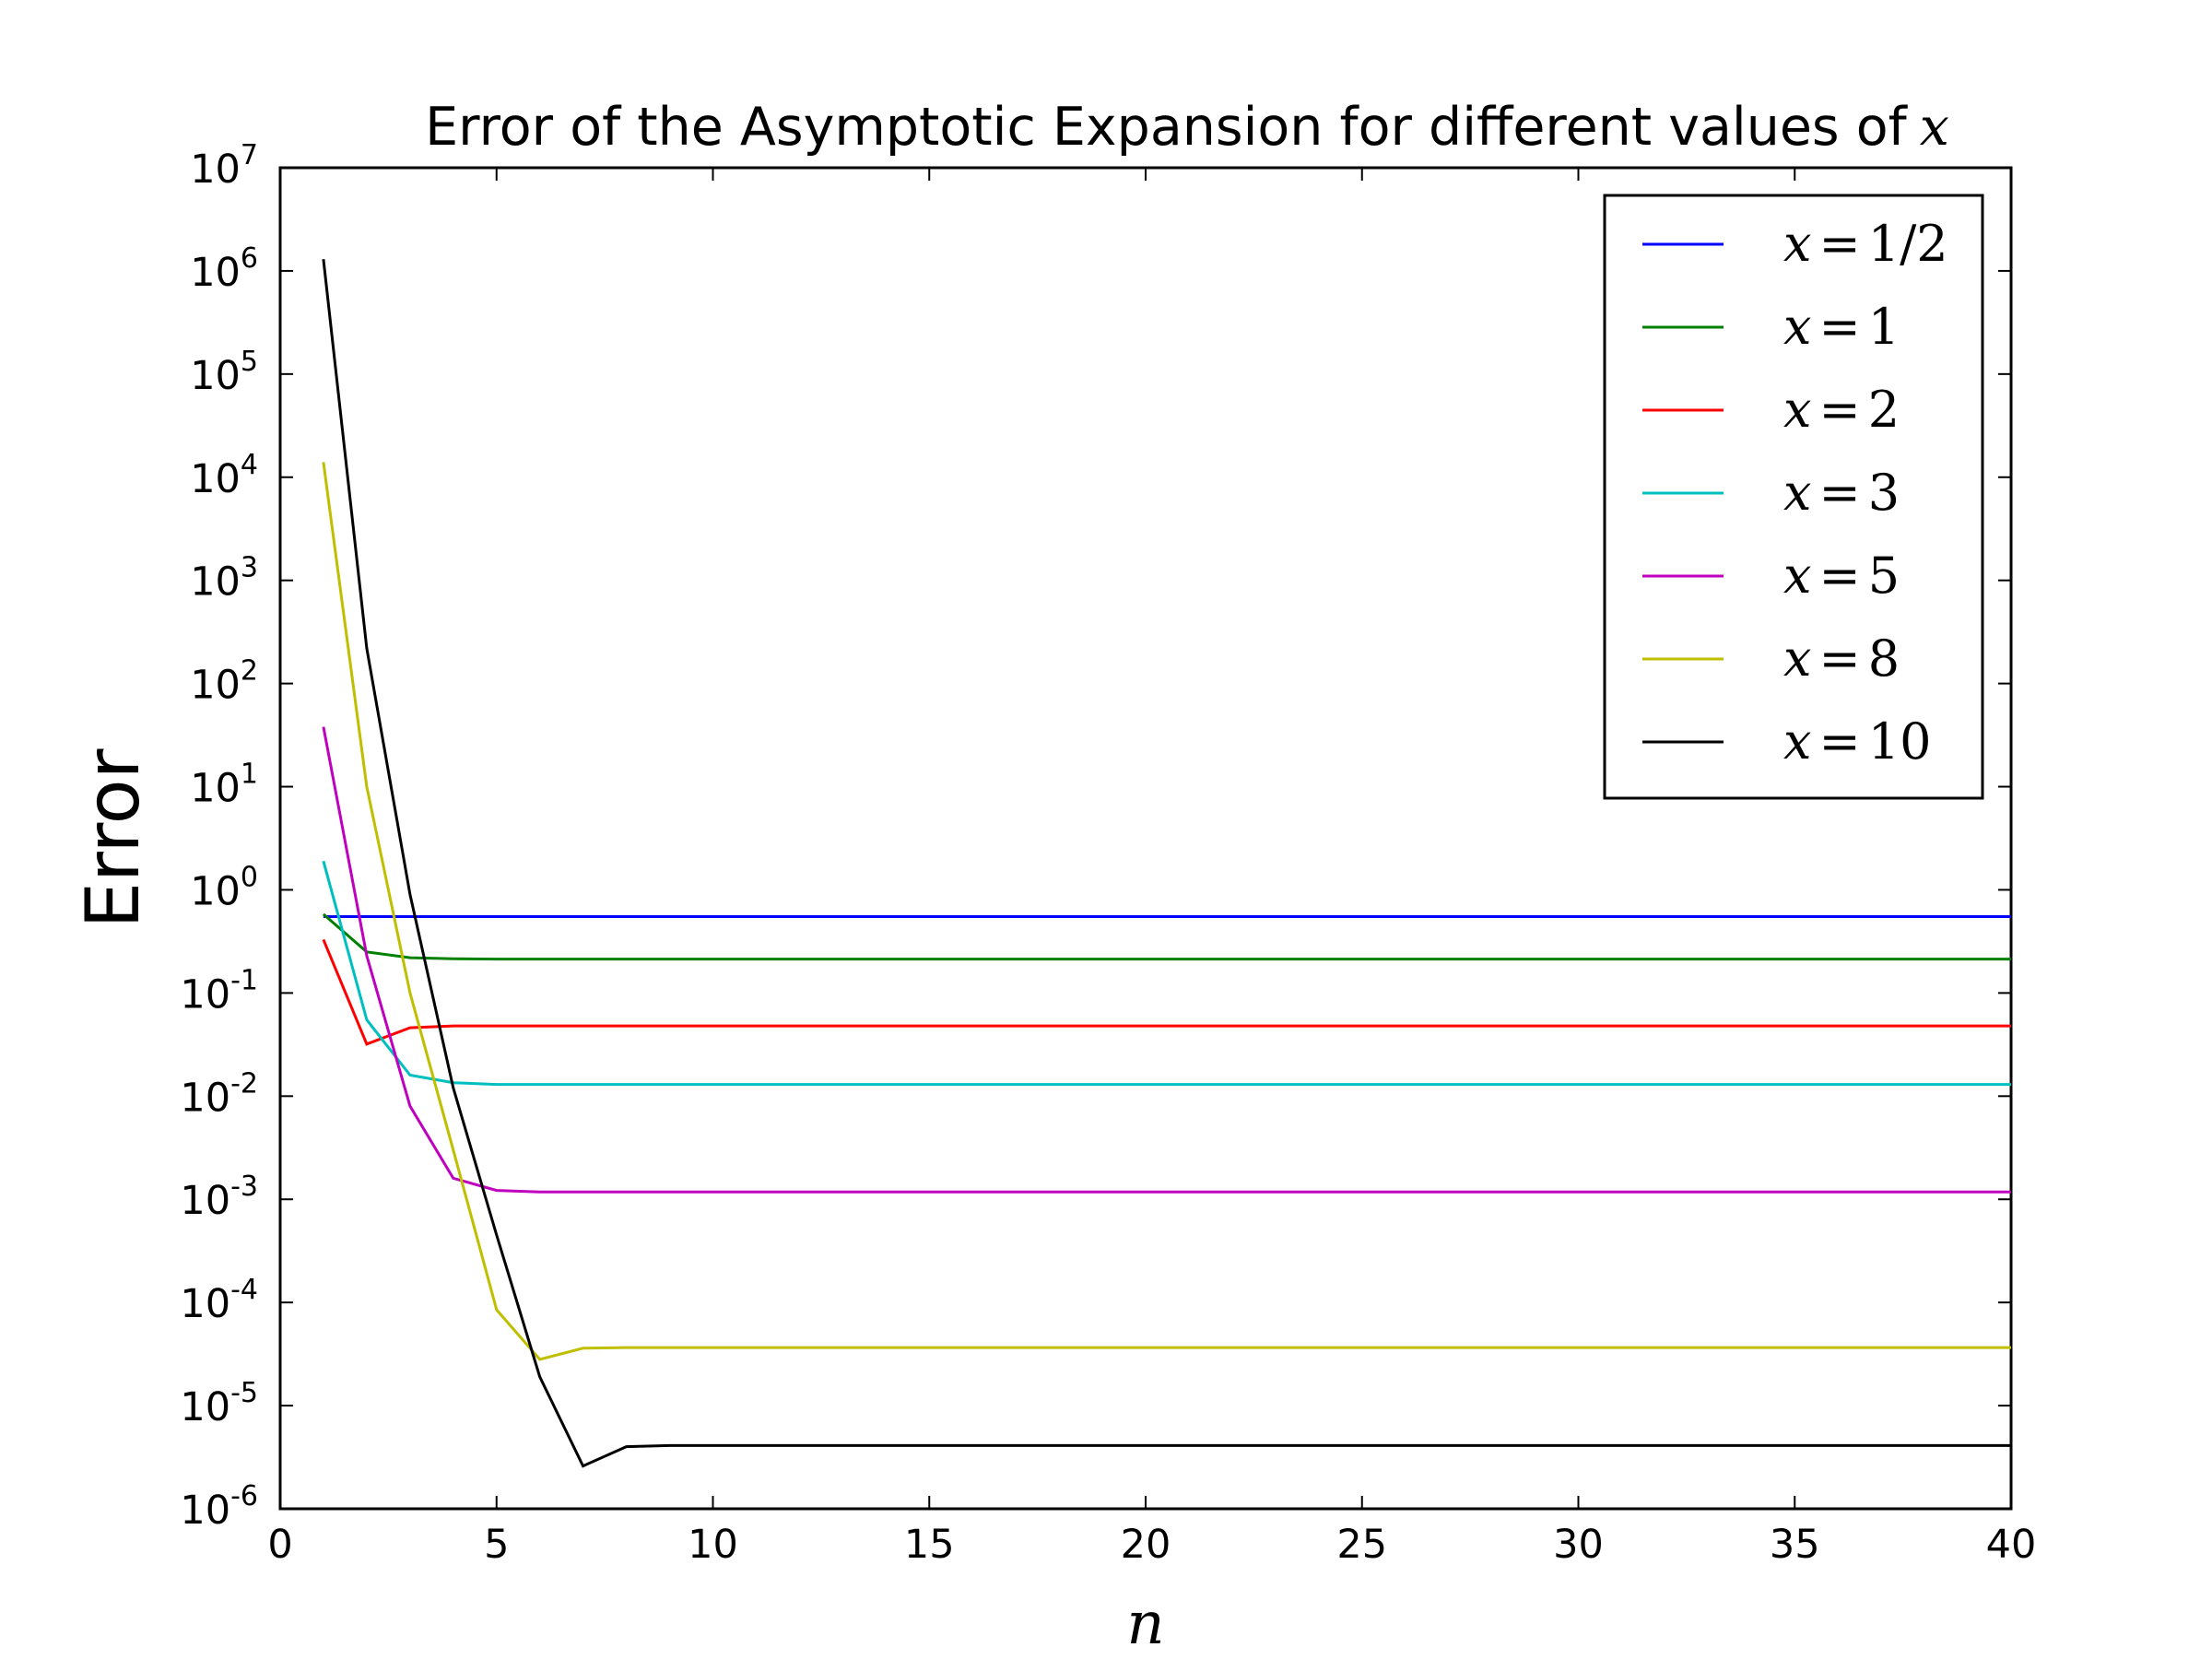  What do you see at coordinates (219, 1094) in the screenshot?
I see `y-tick-label: 10⁻²` at bounding box center [219, 1094].